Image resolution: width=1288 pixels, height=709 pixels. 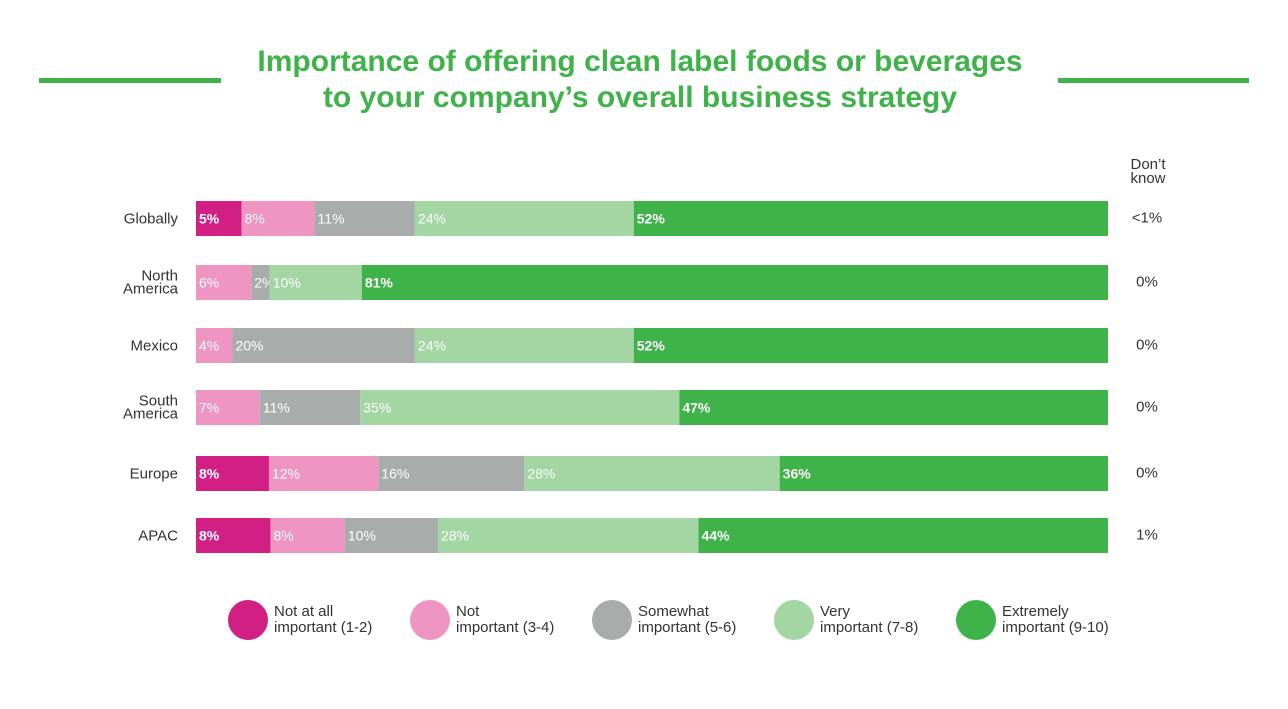 What do you see at coordinates (130, 80) in the screenshot?
I see `title-rule-left` at bounding box center [130, 80].